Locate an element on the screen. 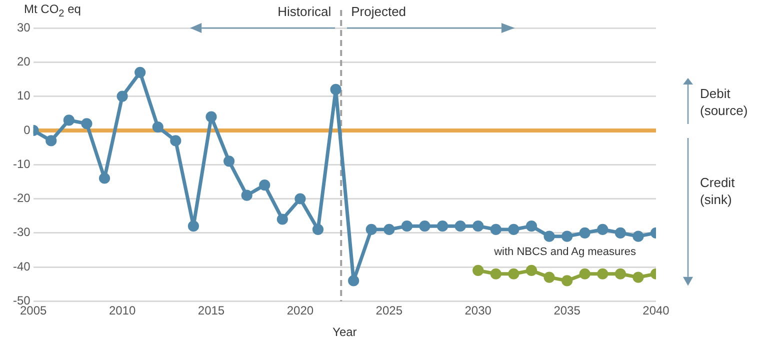  x-tick-label: 2015 is located at coordinates (211, 311).